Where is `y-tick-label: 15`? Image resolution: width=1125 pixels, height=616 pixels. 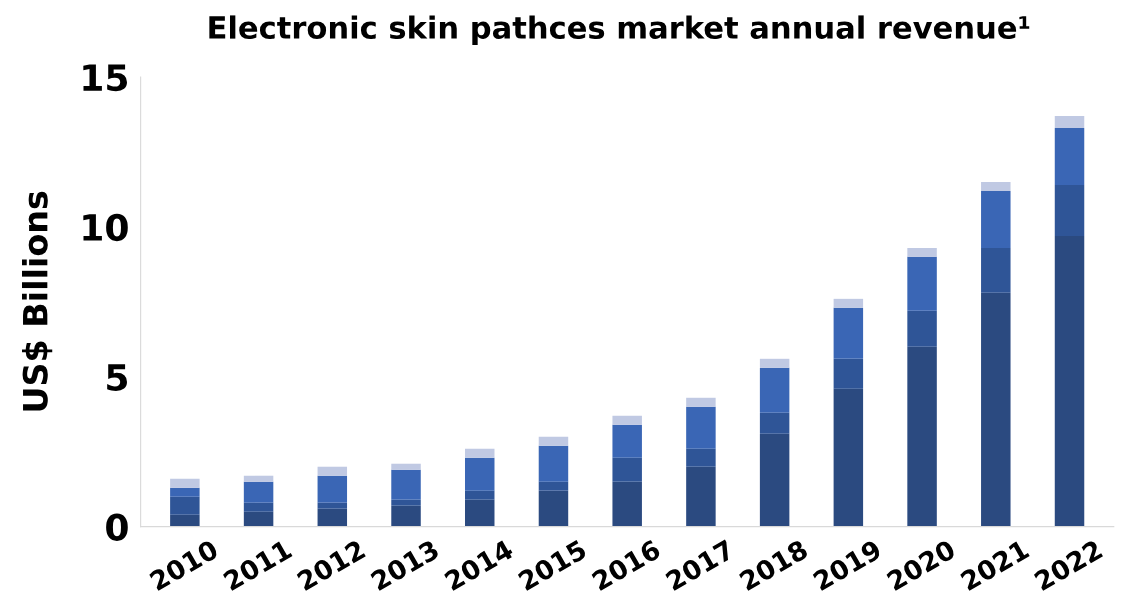 y-tick-label: 15 is located at coordinates (105, 78).